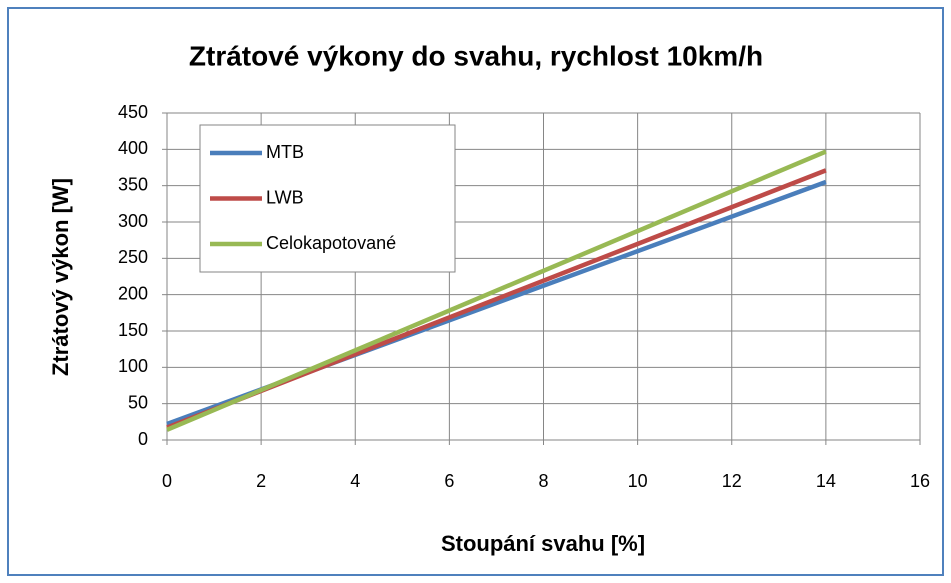 This screenshot has height=583, width=951. I want to click on y-tick-label: 450, so click(133, 112).